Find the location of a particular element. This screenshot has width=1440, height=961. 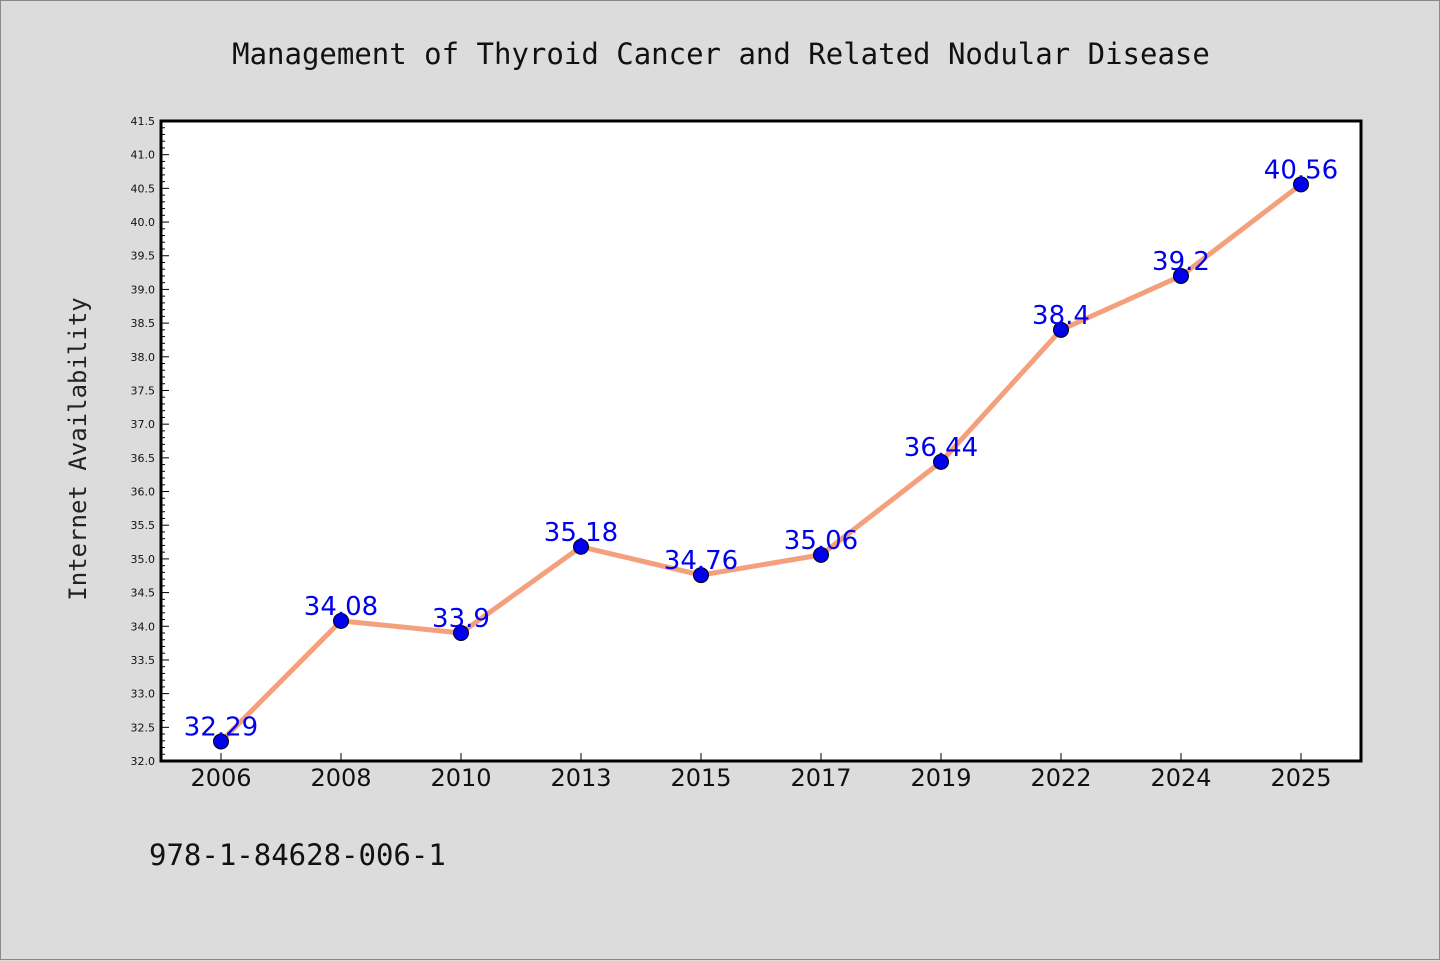

y-tick-label: 32.5 is located at coordinates (143, 727).